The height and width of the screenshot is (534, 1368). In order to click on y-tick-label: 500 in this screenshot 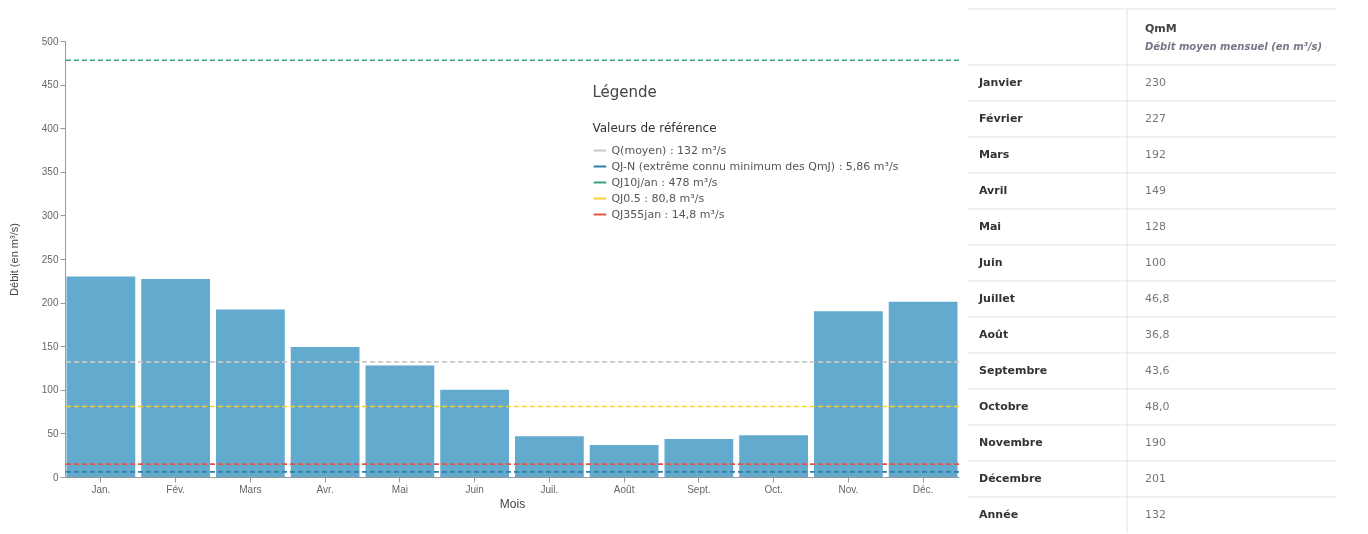, I will do `click(50, 41)`.